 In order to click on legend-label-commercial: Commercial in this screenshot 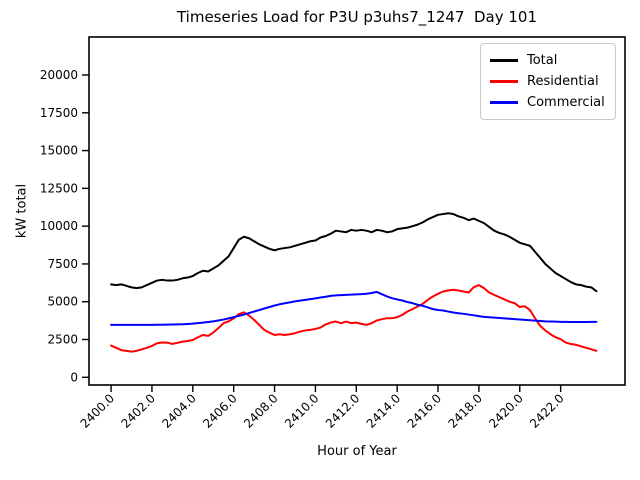, I will do `click(566, 102)`.